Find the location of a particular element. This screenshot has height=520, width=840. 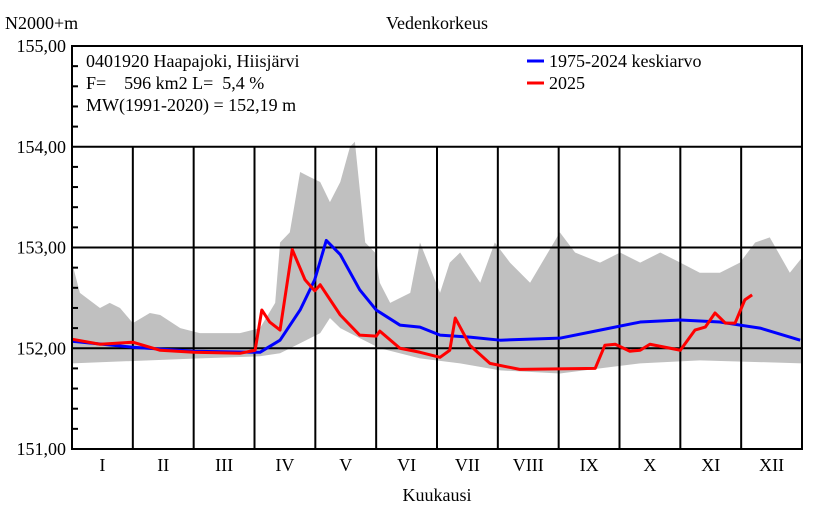

legend: 1975-2024 keskiarvo 2025 is located at coordinates (614, 72).